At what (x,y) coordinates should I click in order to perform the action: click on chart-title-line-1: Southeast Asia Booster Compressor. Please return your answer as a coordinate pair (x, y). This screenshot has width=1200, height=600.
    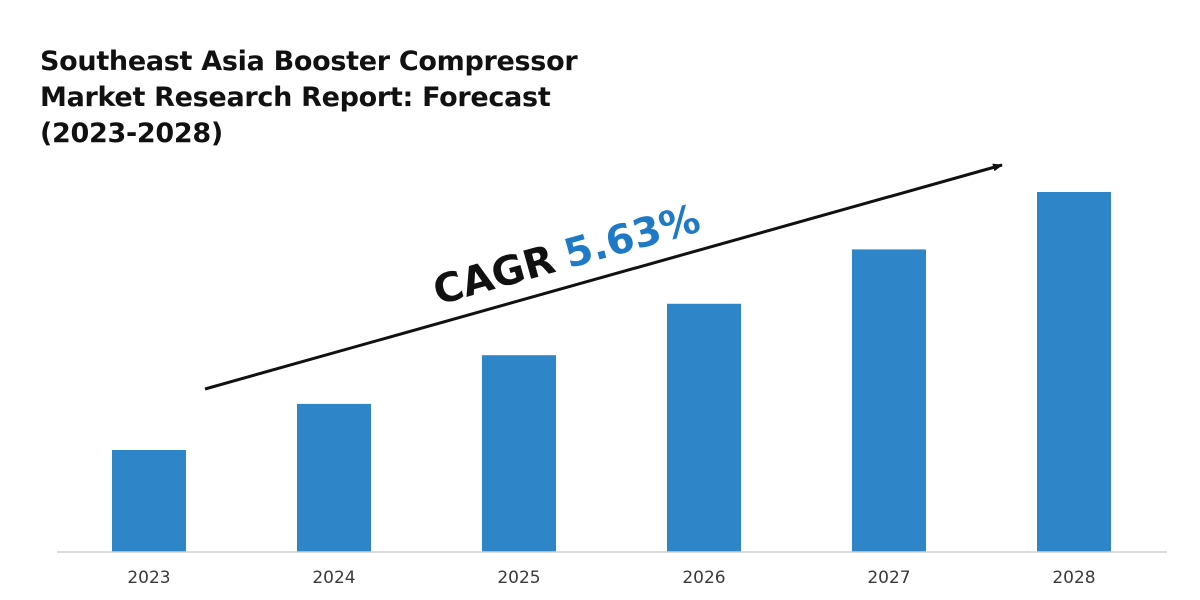
    Looking at the image, I should click on (309, 61).